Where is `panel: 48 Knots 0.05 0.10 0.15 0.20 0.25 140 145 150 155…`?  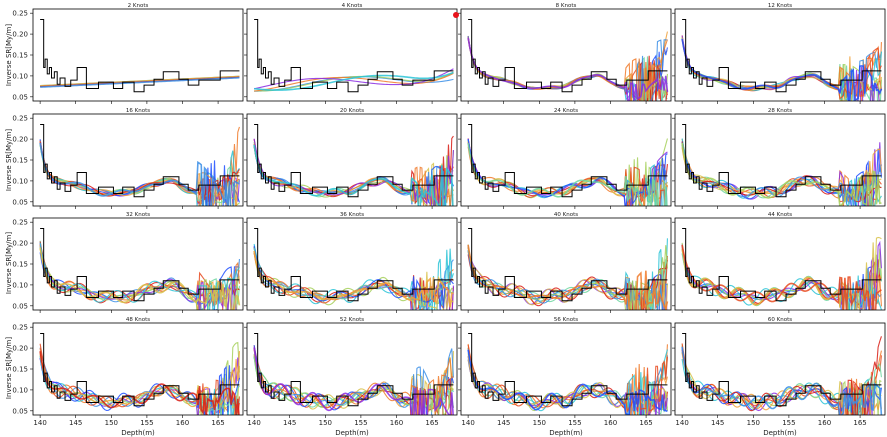
panel: 48 Knots 0.05 0.10 0.15 0.20 0.25 140 145 150 155… is located at coordinates (128, 372).